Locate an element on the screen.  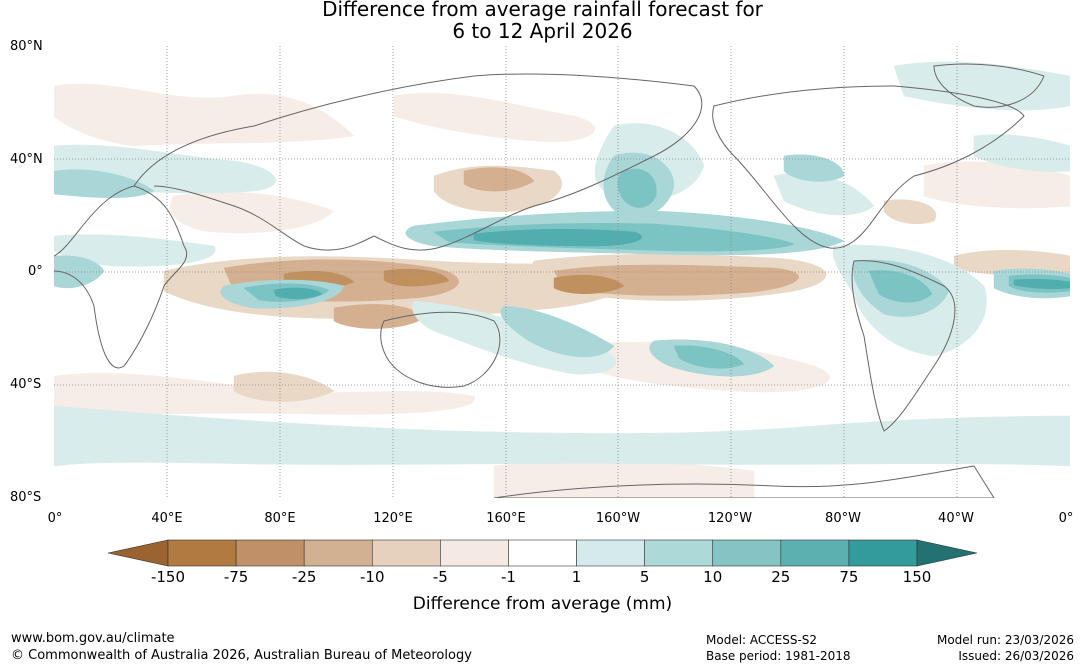
colorbar-tick-label: 75 is located at coordinates (849, 577).